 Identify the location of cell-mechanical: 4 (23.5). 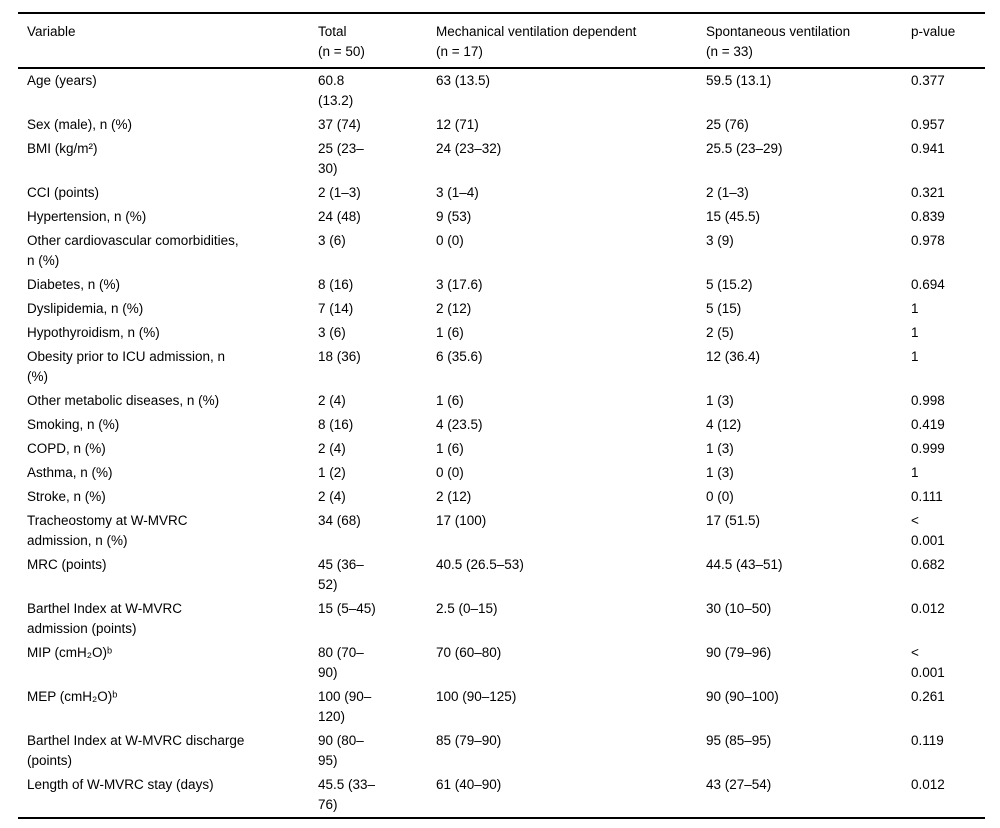
(459, 424).